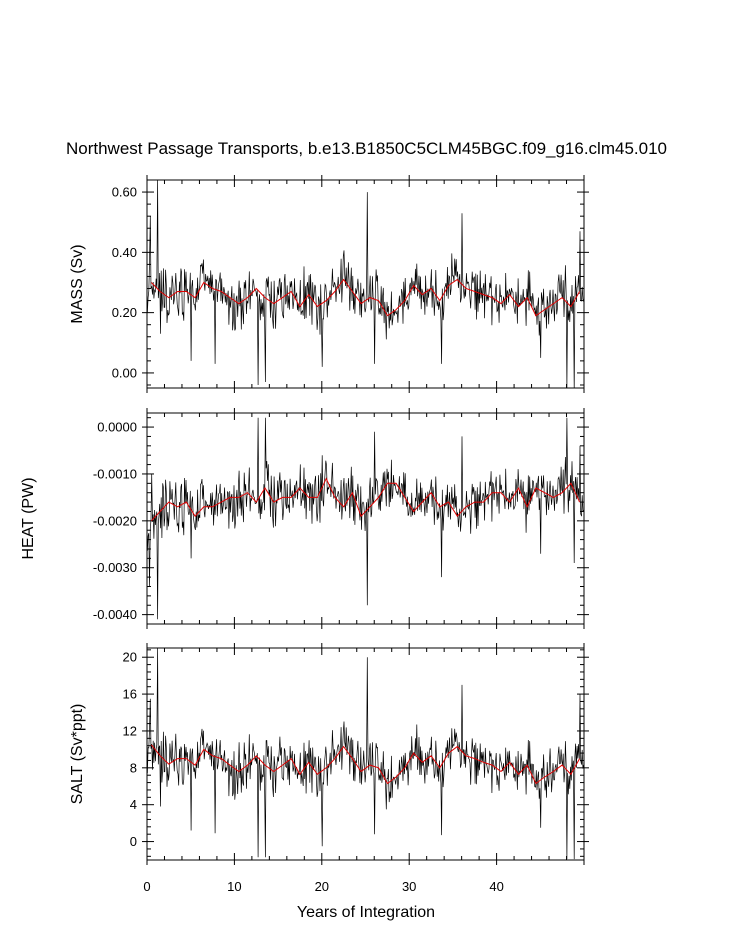 Image resolution: width=733 pixels, height=945 pixels. What do you see at coordinates (77, 754) in the screenshot?
I see `y-axis-title: SALT (Sv*ppt)` at bounding box center [77, 754].